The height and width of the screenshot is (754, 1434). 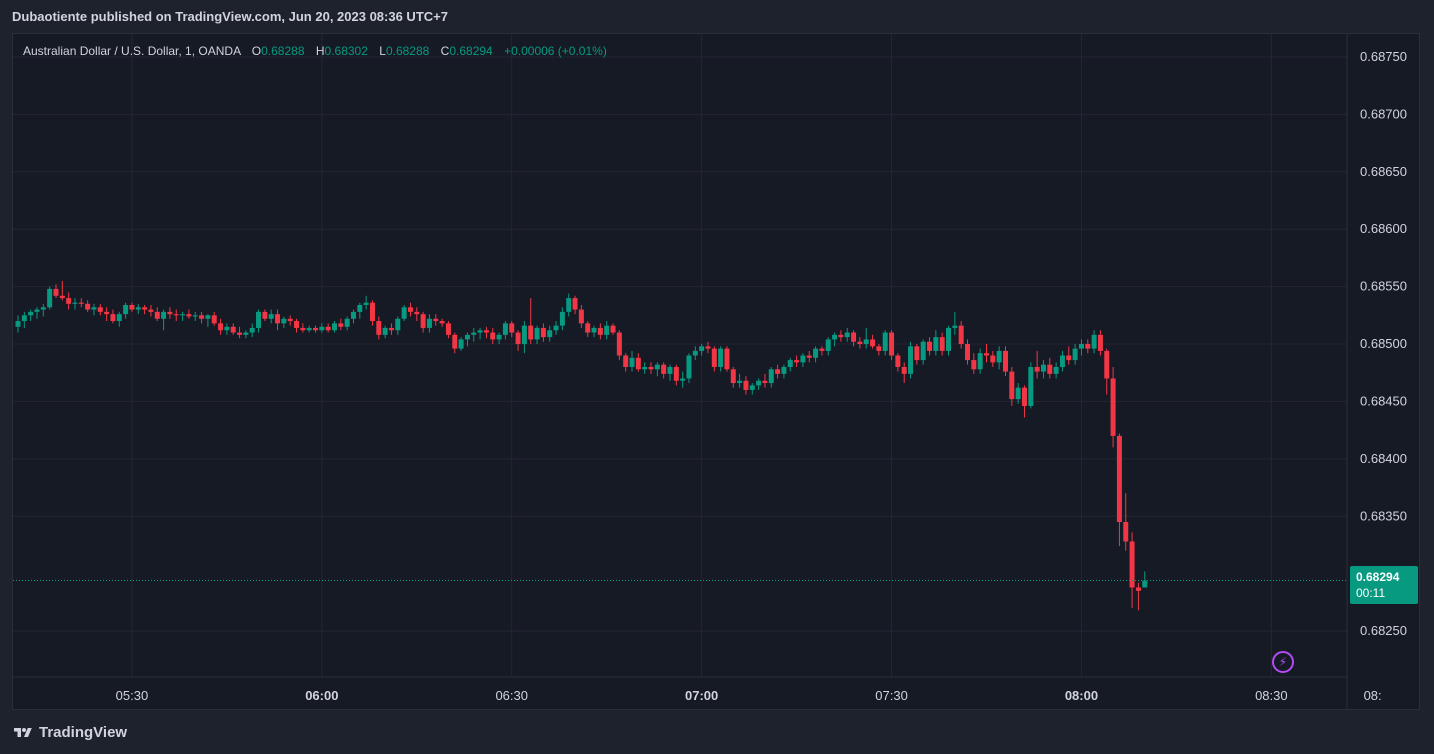 What do you see at coordinates (83, 732) in the screenshot?
I see `brand-name: TradingView` at bounding box center [83, 732].